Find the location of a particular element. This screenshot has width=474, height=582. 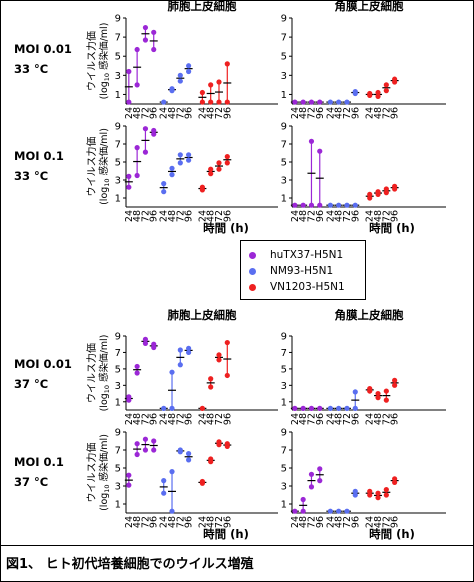

legend-item-nm93: NM93-H5N1 is located at coordinates (291, 271).